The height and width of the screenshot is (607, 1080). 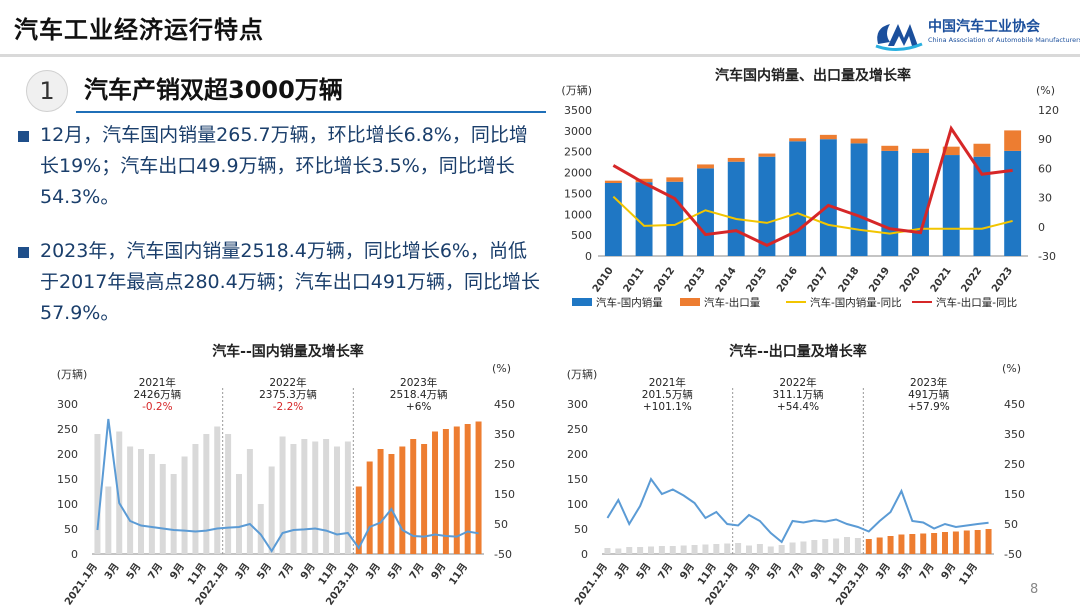 I want to click on annotation-value: 2375.3万辆, so click(x=288, y=394).